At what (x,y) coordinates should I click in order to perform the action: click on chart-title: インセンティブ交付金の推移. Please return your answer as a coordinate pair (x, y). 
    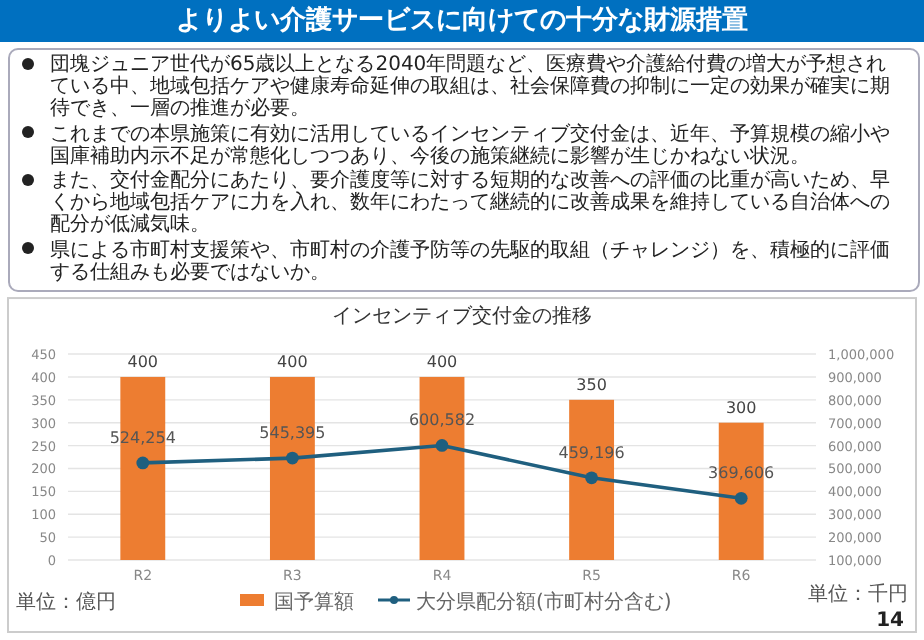
    Looking at the image, I should click on (462, 316).